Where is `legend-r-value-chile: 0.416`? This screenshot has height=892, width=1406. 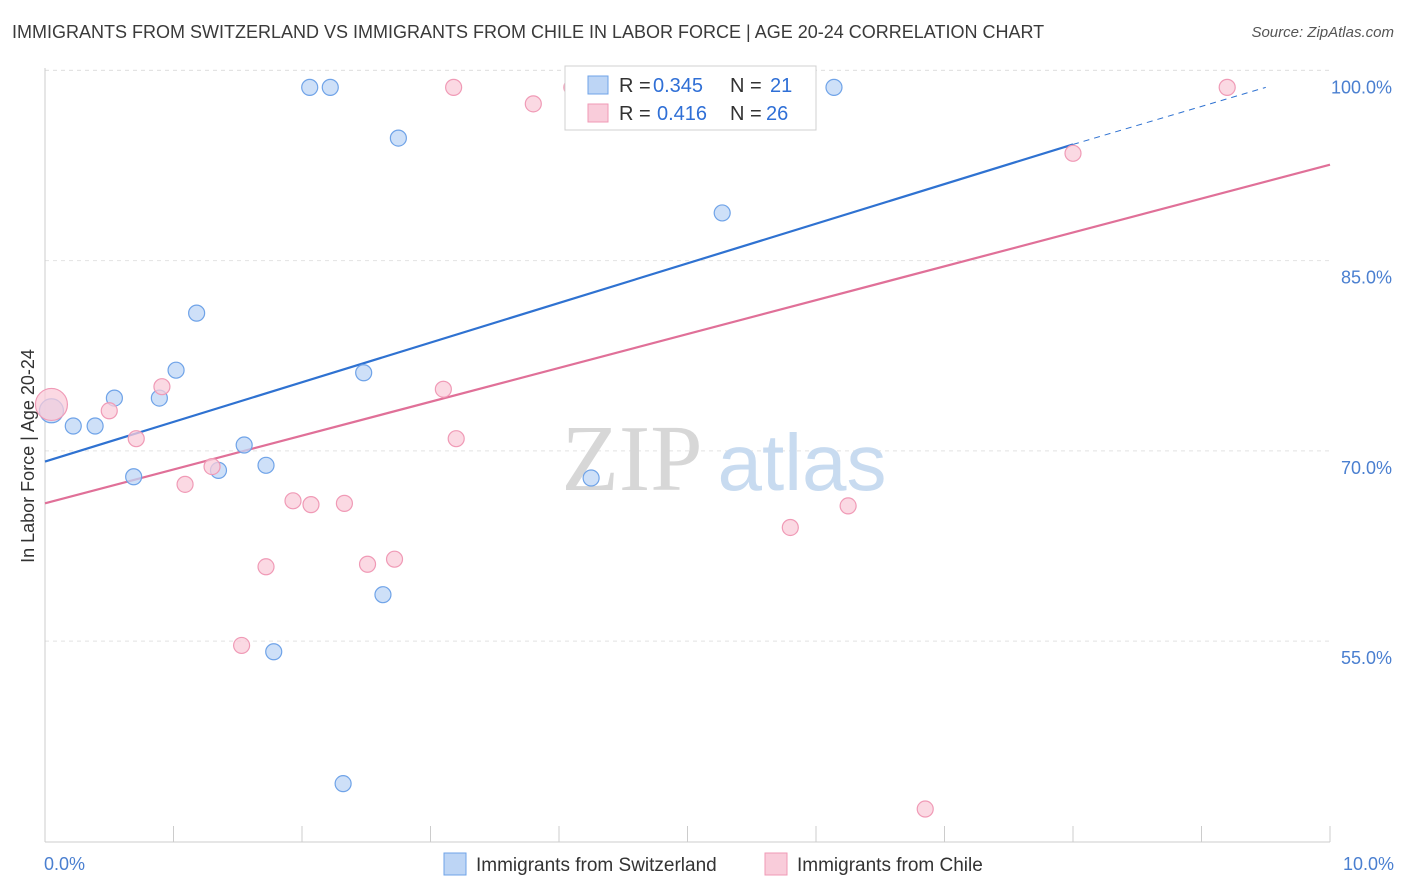 legend-r-value-chile: 0.416 is located at coordinates (682, 114).